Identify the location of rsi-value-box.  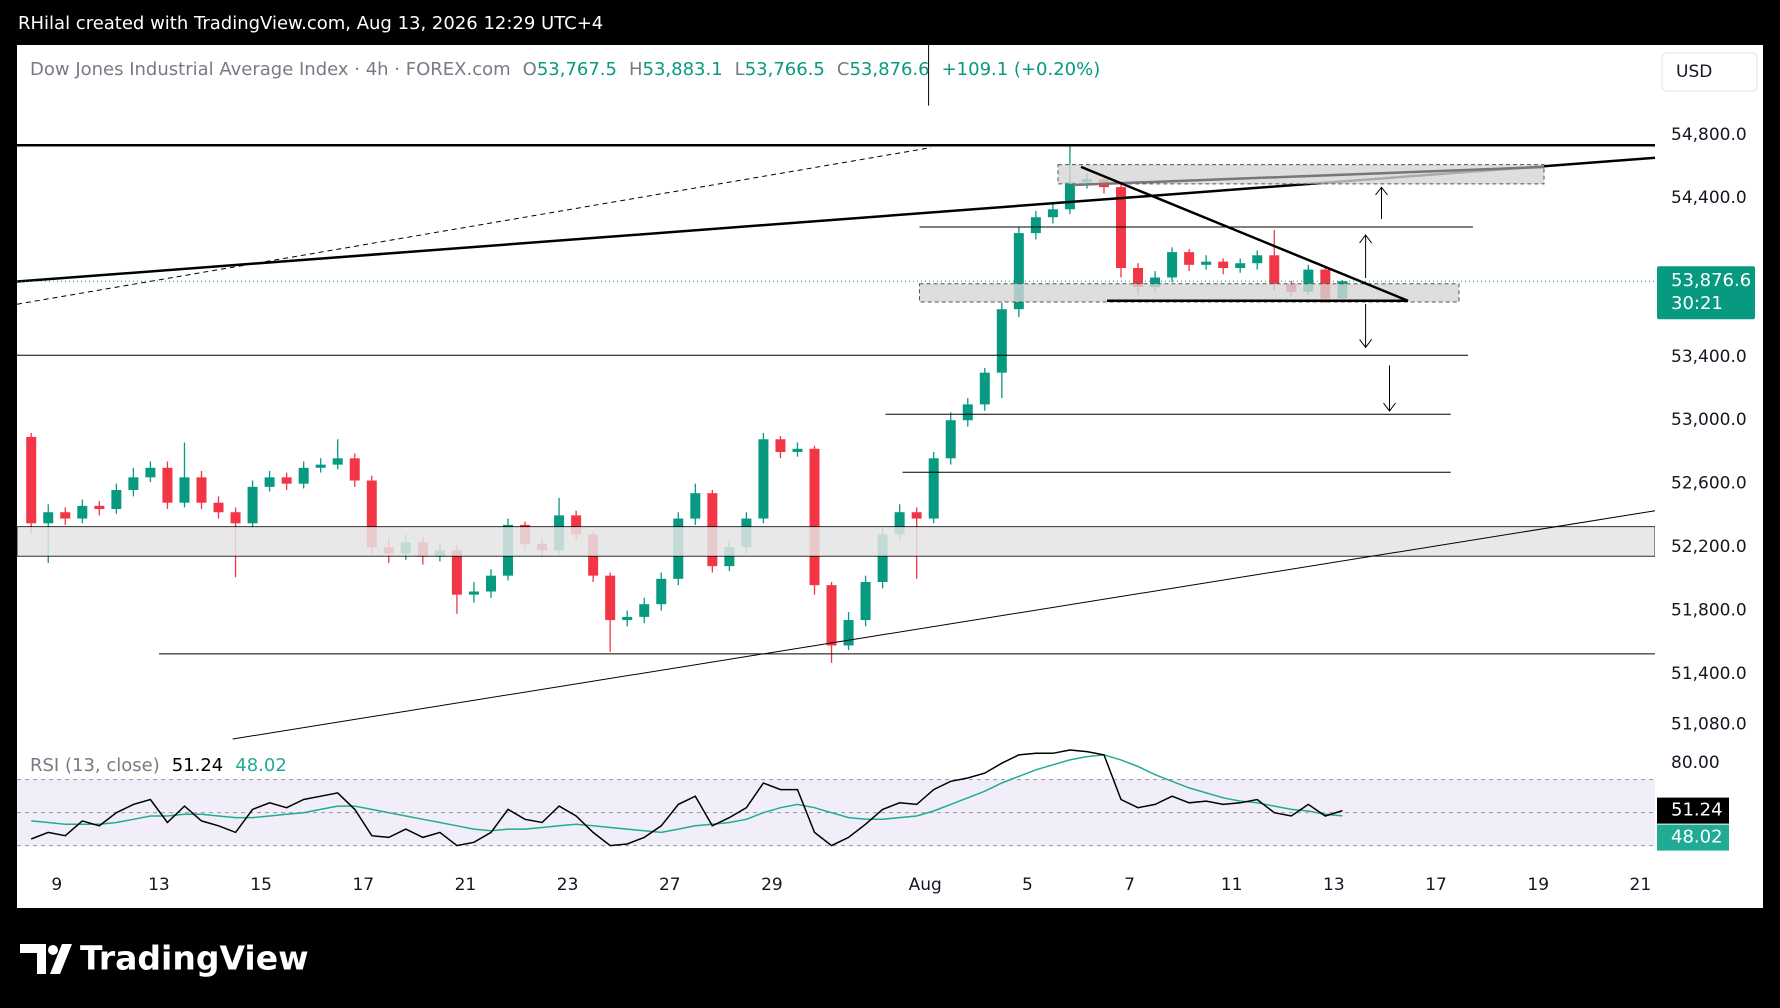
(1693, 810).